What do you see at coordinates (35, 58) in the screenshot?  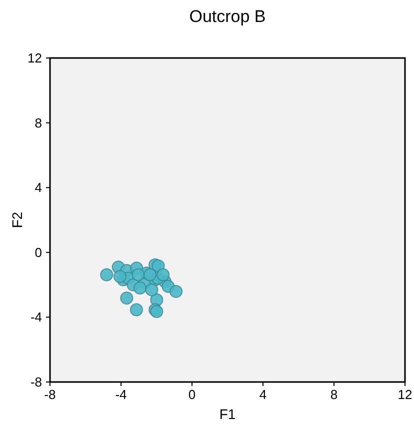 I see `y-tick-label: 12` at bounding box center [35, 58].